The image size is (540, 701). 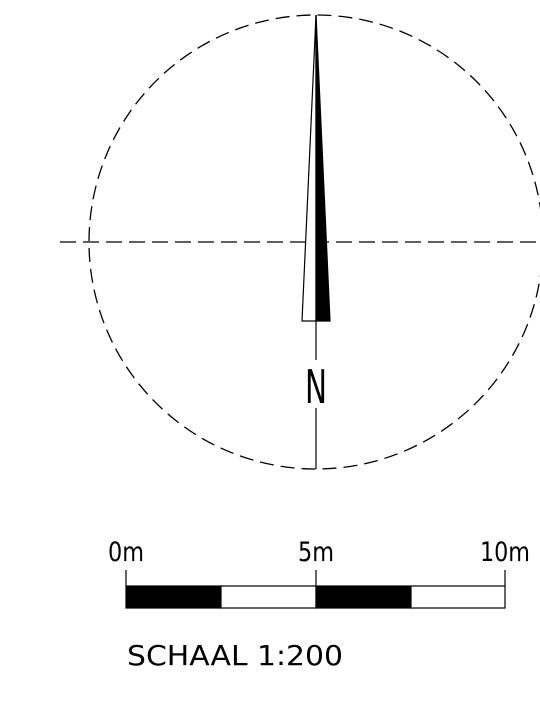 I want to click on north-arrow-white-half, so click(x=309, y=168).